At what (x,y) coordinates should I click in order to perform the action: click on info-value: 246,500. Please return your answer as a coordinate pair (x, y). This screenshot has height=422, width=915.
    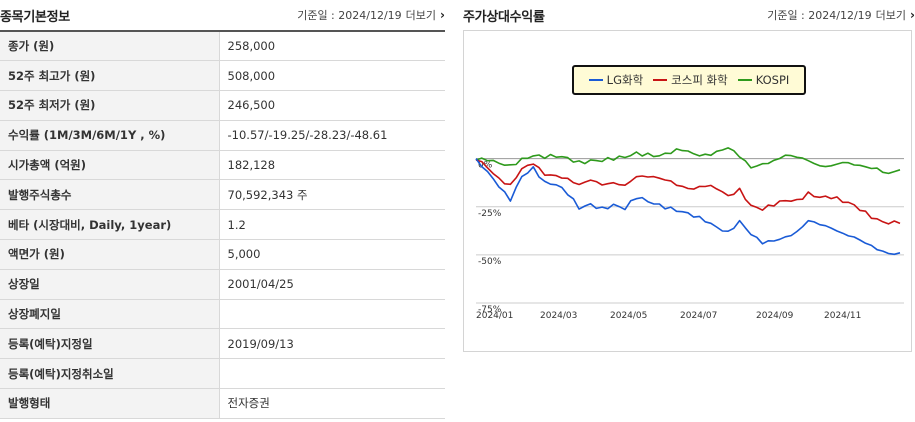
    Looking at the image, I should click on (332, 105).